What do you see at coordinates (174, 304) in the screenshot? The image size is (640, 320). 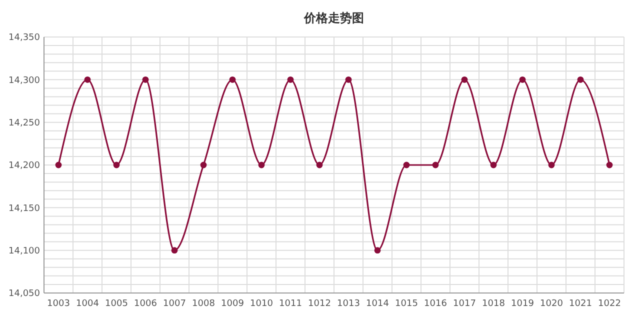 I see `x-tick-label: 1007` at bounding box center [174, 304].